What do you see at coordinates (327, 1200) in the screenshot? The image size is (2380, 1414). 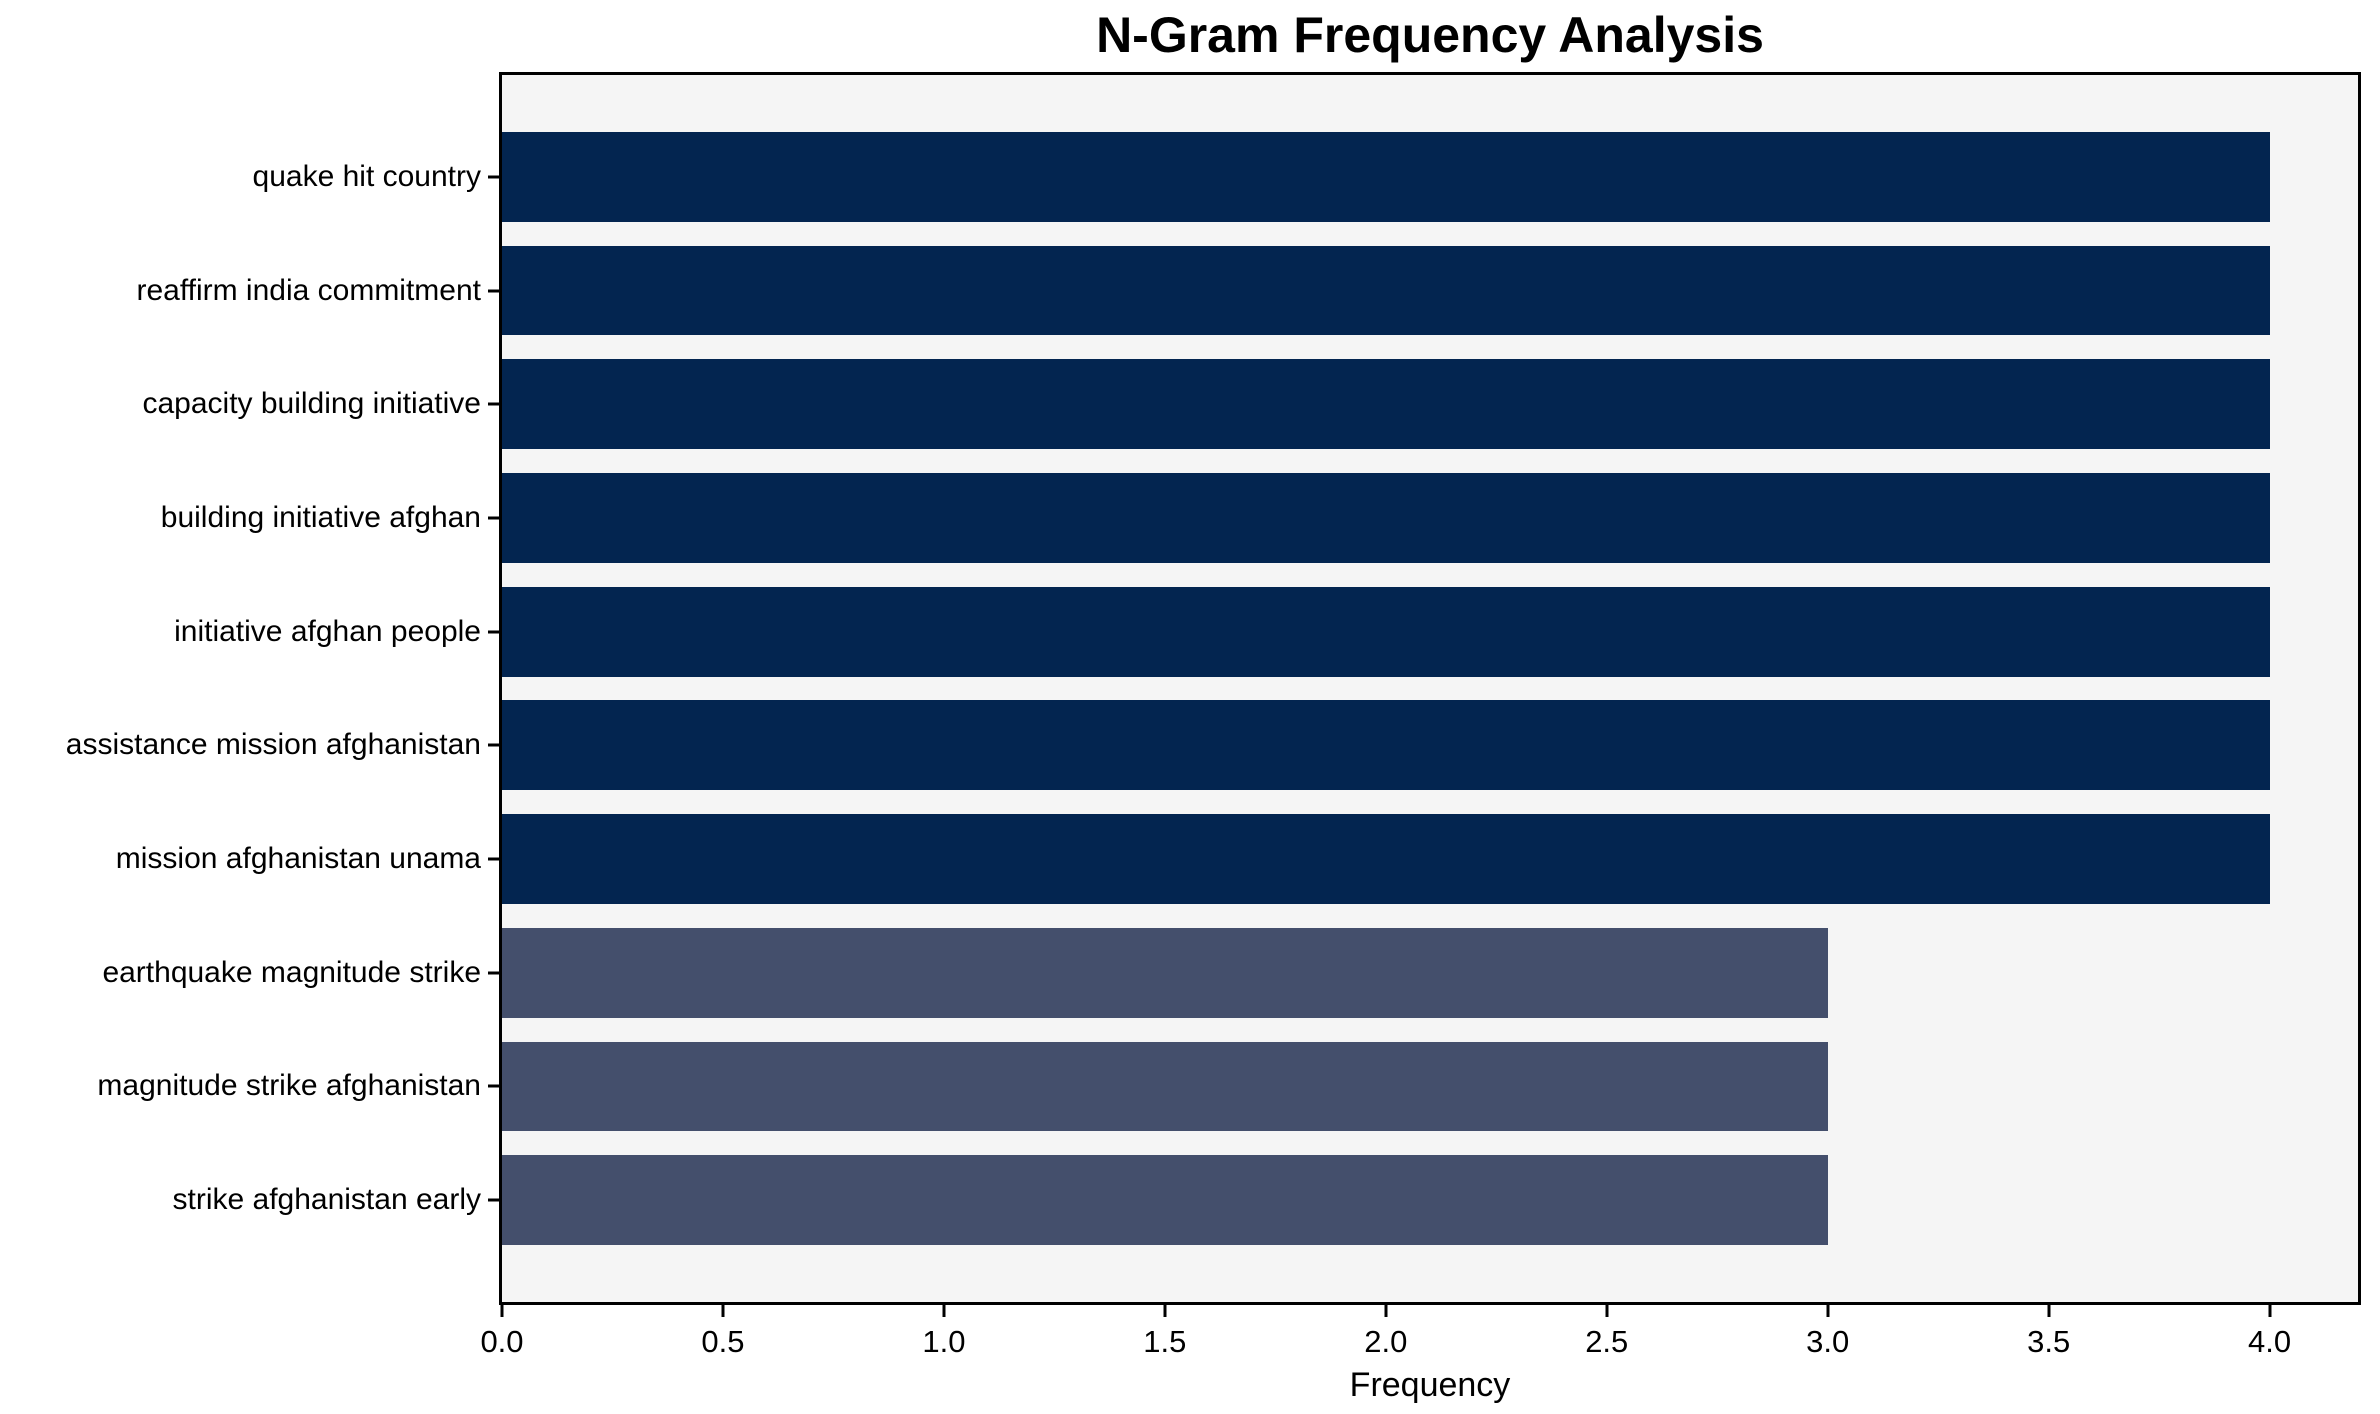 I see `y-tick-label: strike afghanistan early` at bounding box center [327, 1200].